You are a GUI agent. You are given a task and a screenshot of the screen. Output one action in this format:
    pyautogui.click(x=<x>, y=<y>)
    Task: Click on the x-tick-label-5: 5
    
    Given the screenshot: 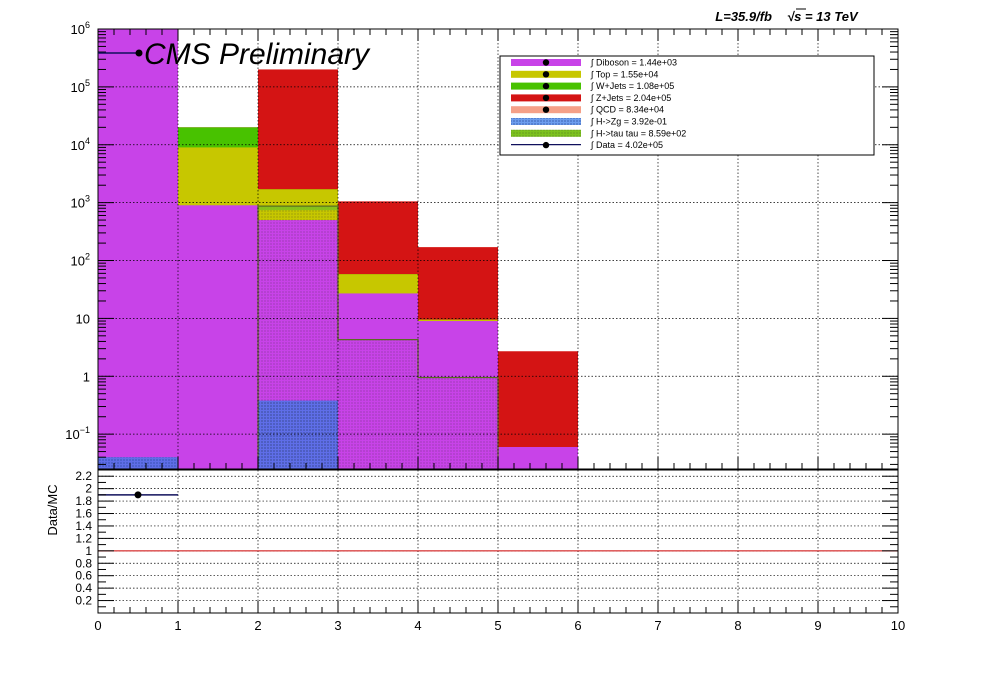 What is the action you would take?
    pyautogui.click(x=497, y=625)
    